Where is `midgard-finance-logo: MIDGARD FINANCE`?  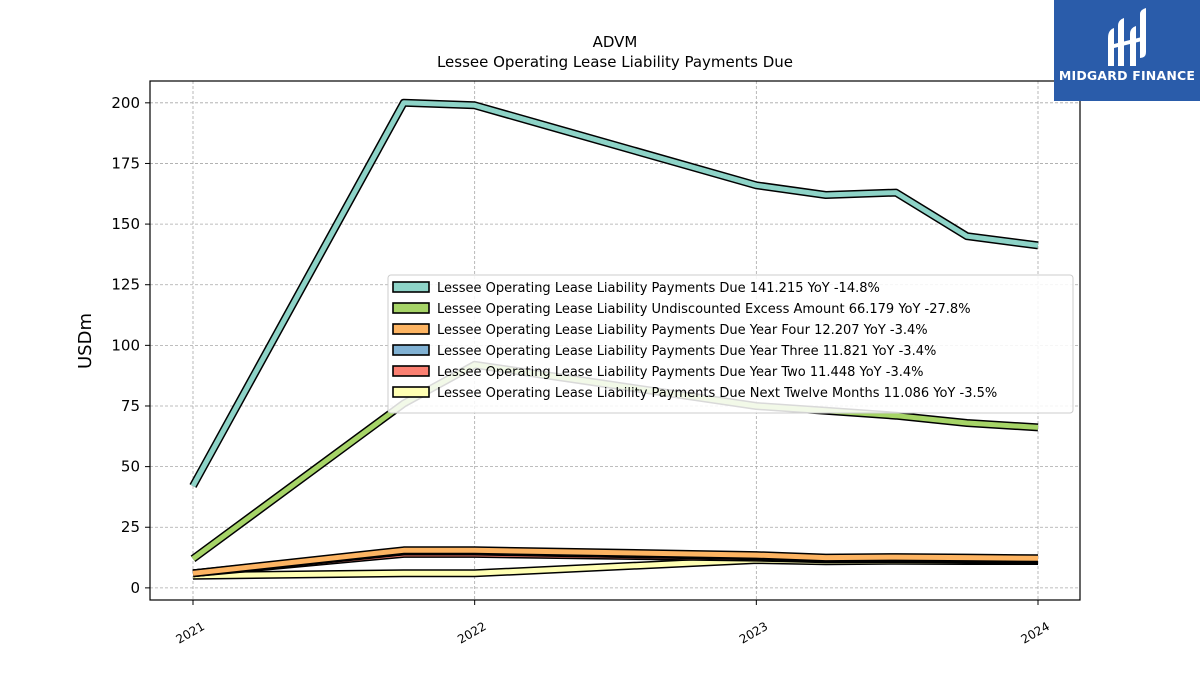
midgard-finance-logo: MIDGARD FINANCE is located at coordinates (1127, 50).